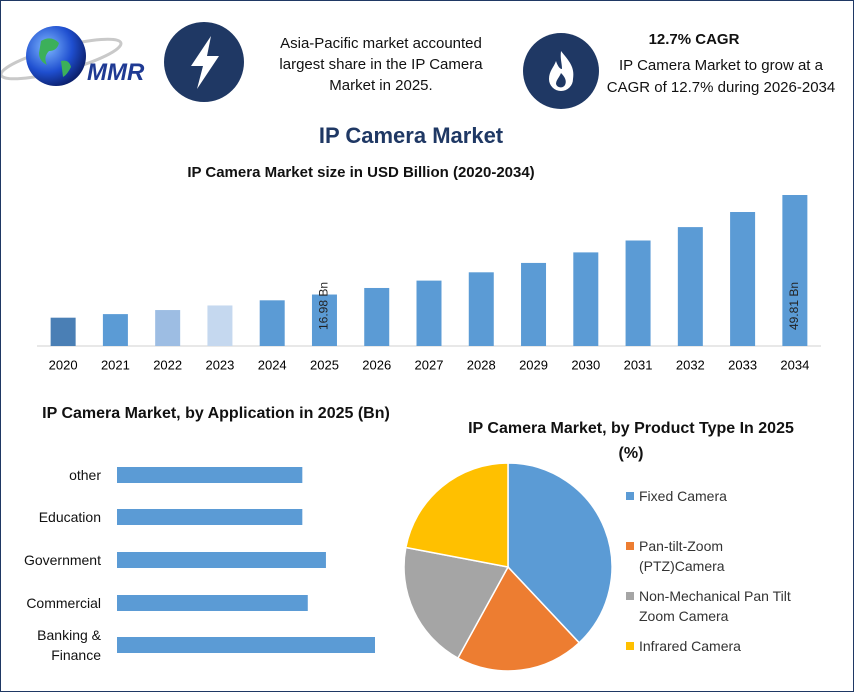  Describe the element at coordinates (324, 306) in the screenshot. I see `value-label: 16.98 Bn` at that location.